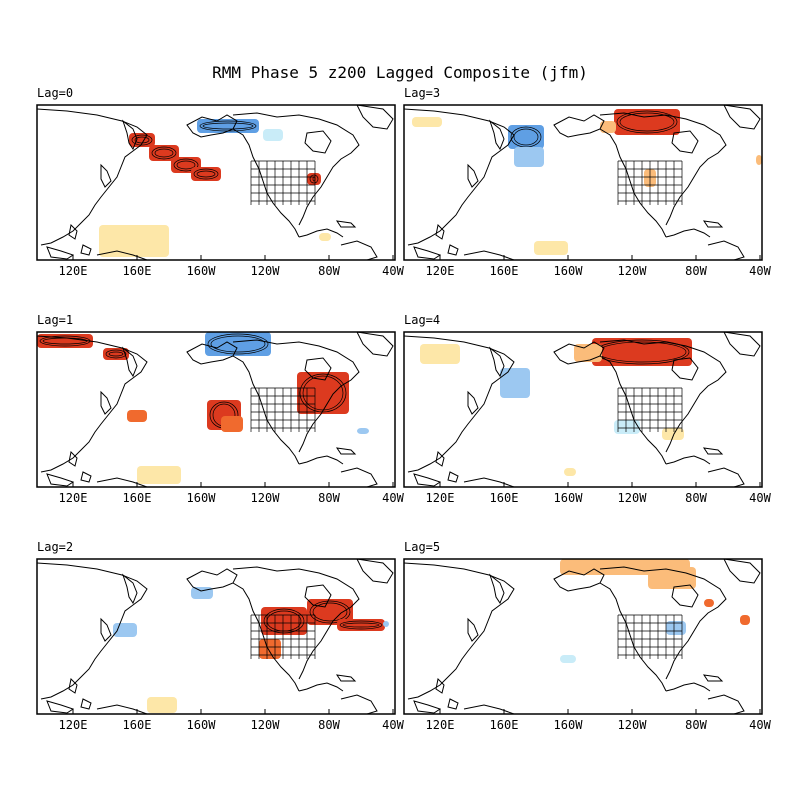  I want to click on lon-tick-label: 120E, so click(440, 725).